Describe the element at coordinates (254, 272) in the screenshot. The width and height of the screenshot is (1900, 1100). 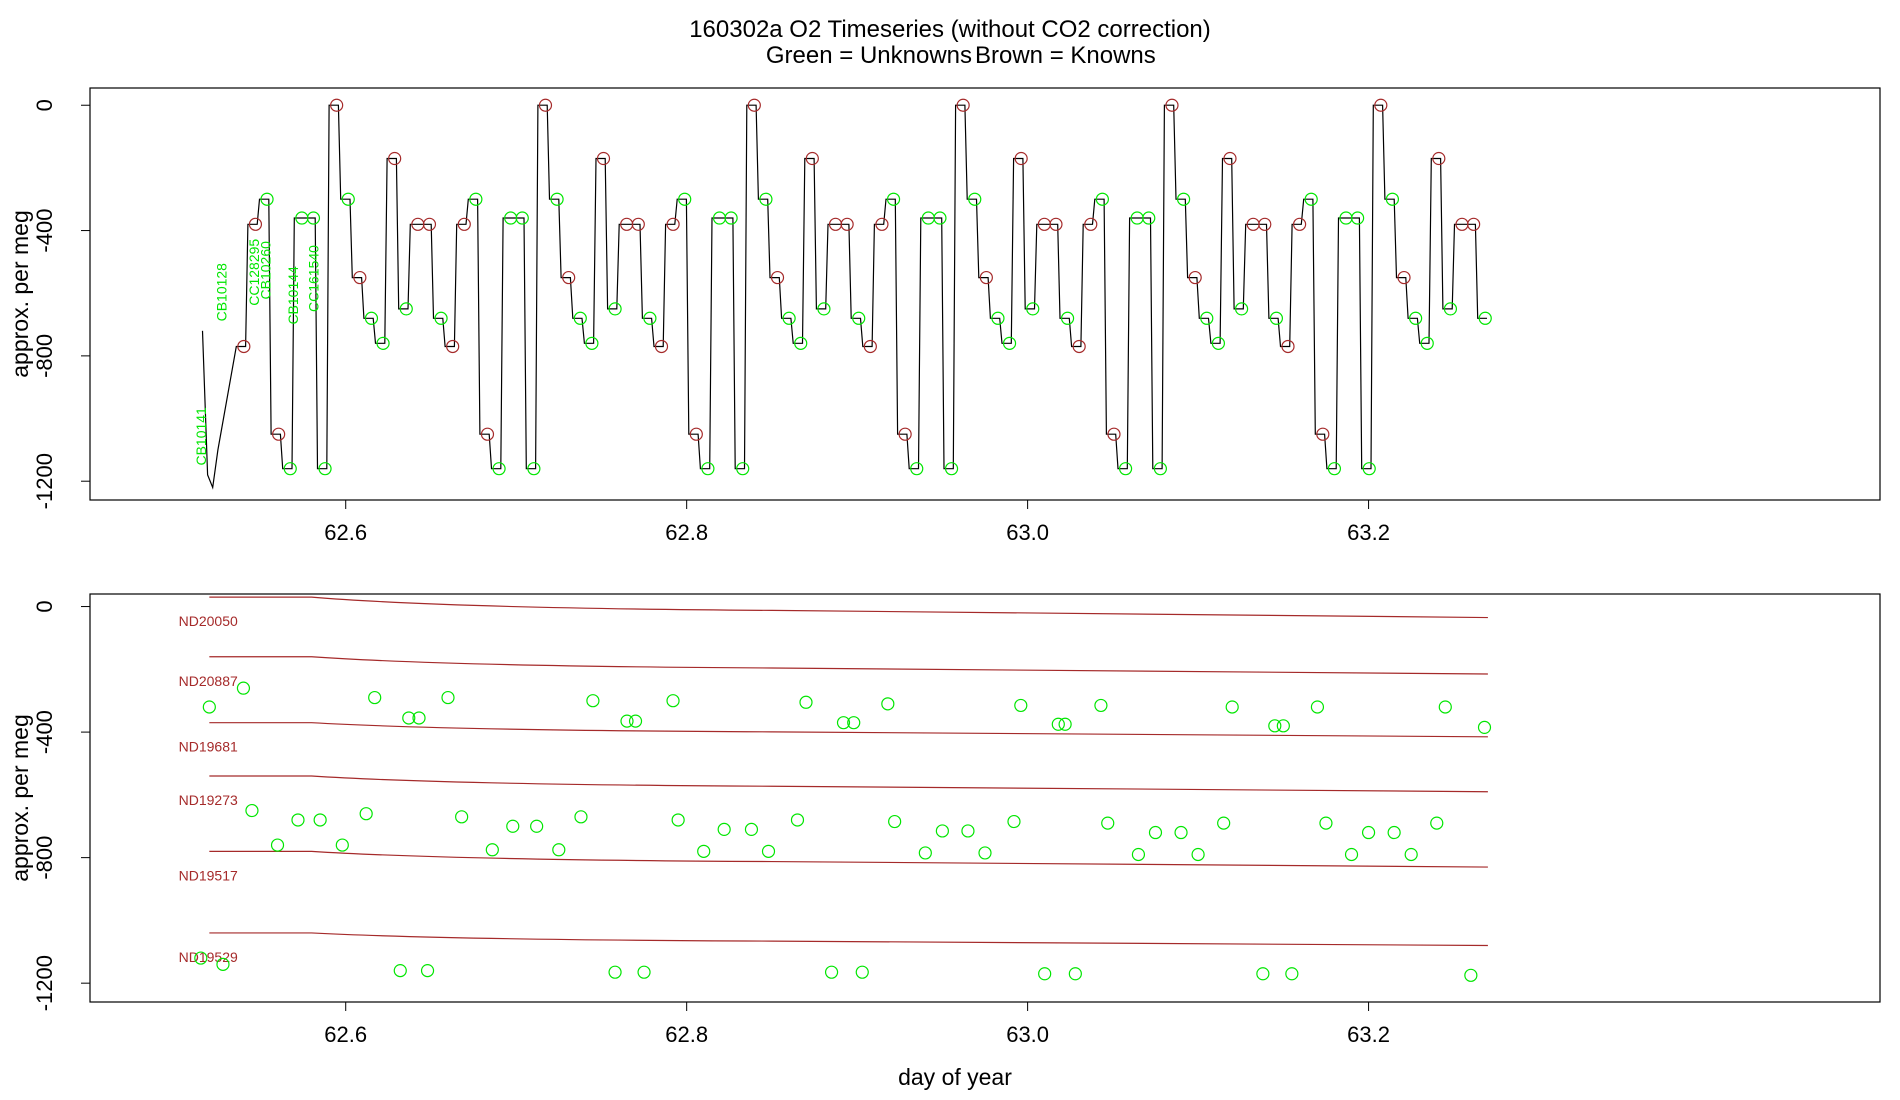
I see `standard-label: CC128295` at that location.